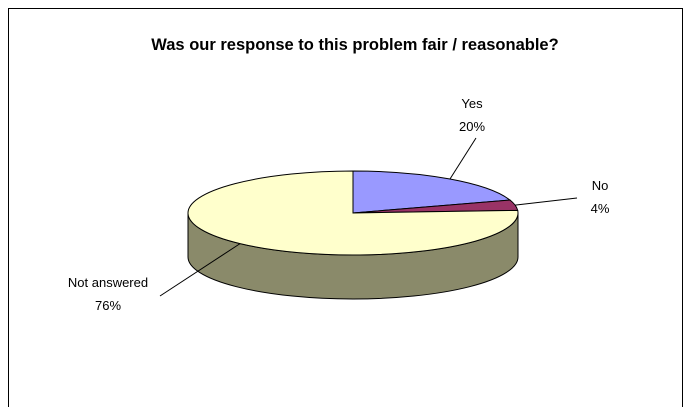  I want to click on slice-label-no: No, so click(600, 185).